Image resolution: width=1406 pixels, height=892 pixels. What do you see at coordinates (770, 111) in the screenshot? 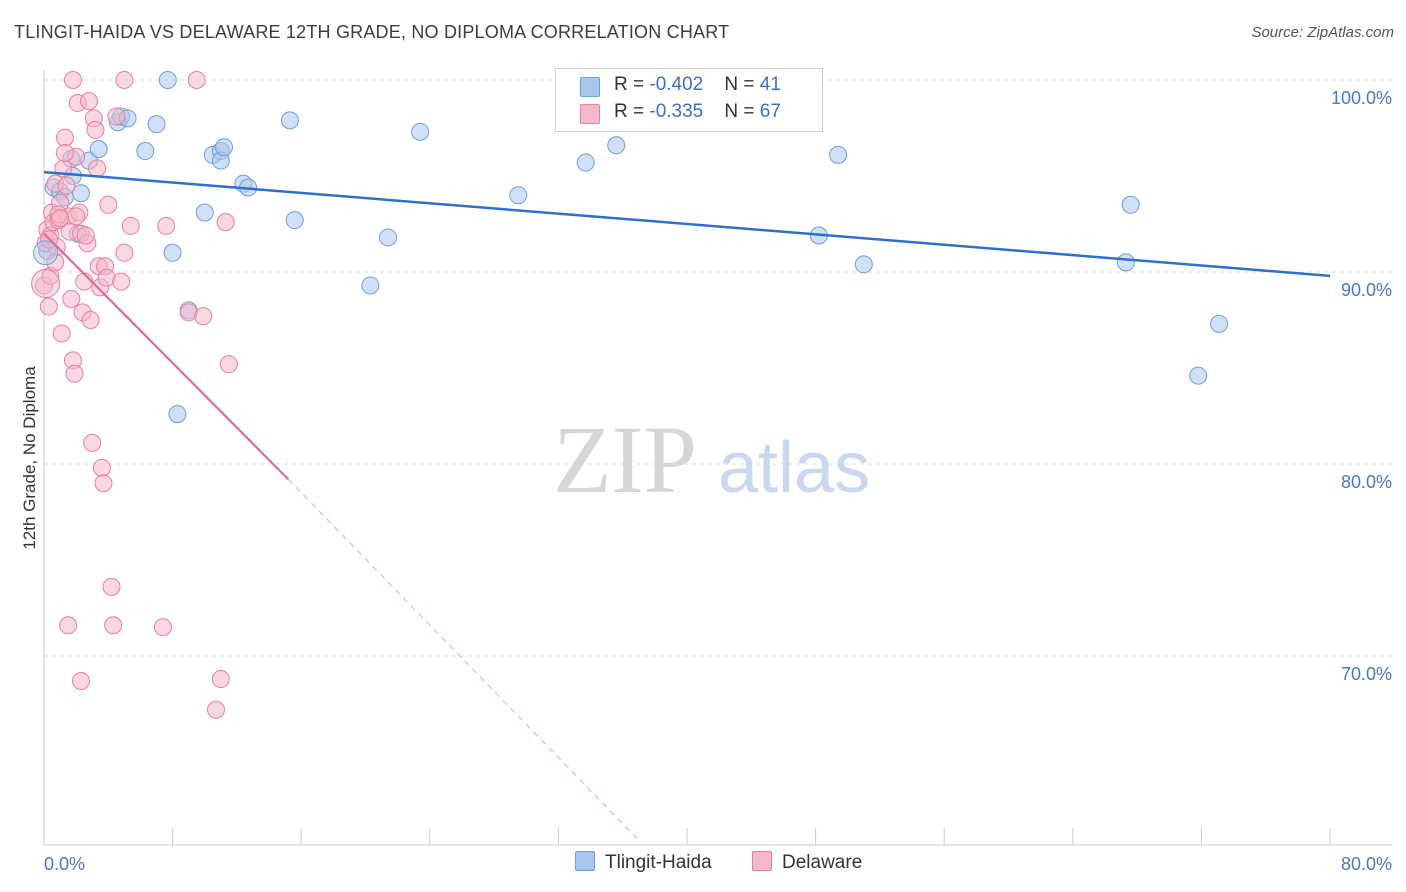
I see `legend-n-value: 67` at bounding box center [770, 111].